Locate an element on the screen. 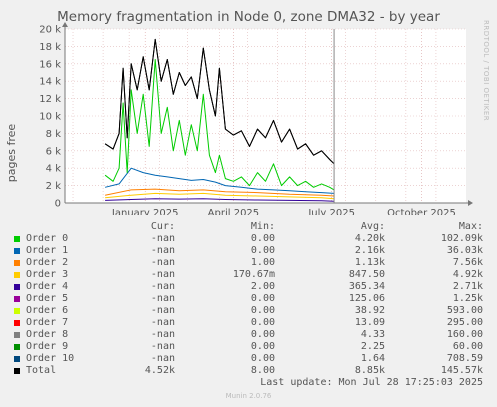  legend-name: Order 6 is located at coordinates (47, 310).